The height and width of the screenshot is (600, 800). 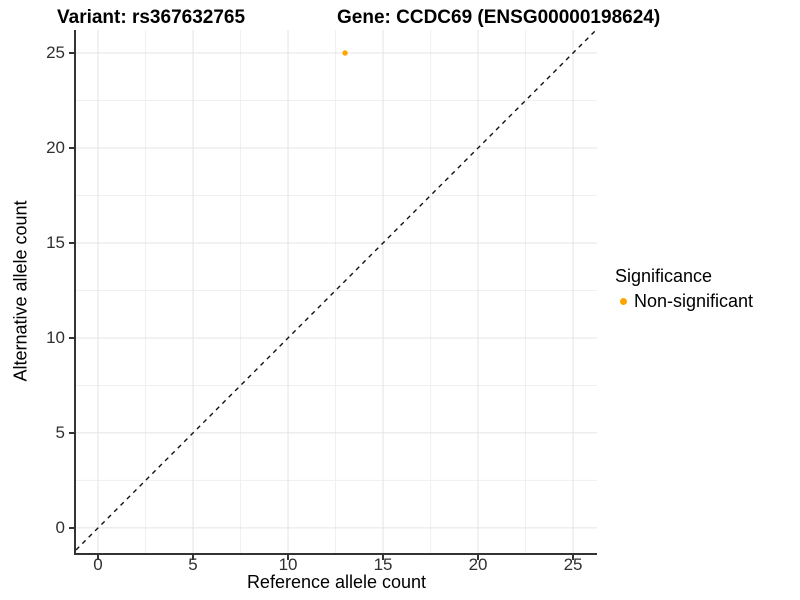 I want to click on legend-key, so click(x=623, y=301).